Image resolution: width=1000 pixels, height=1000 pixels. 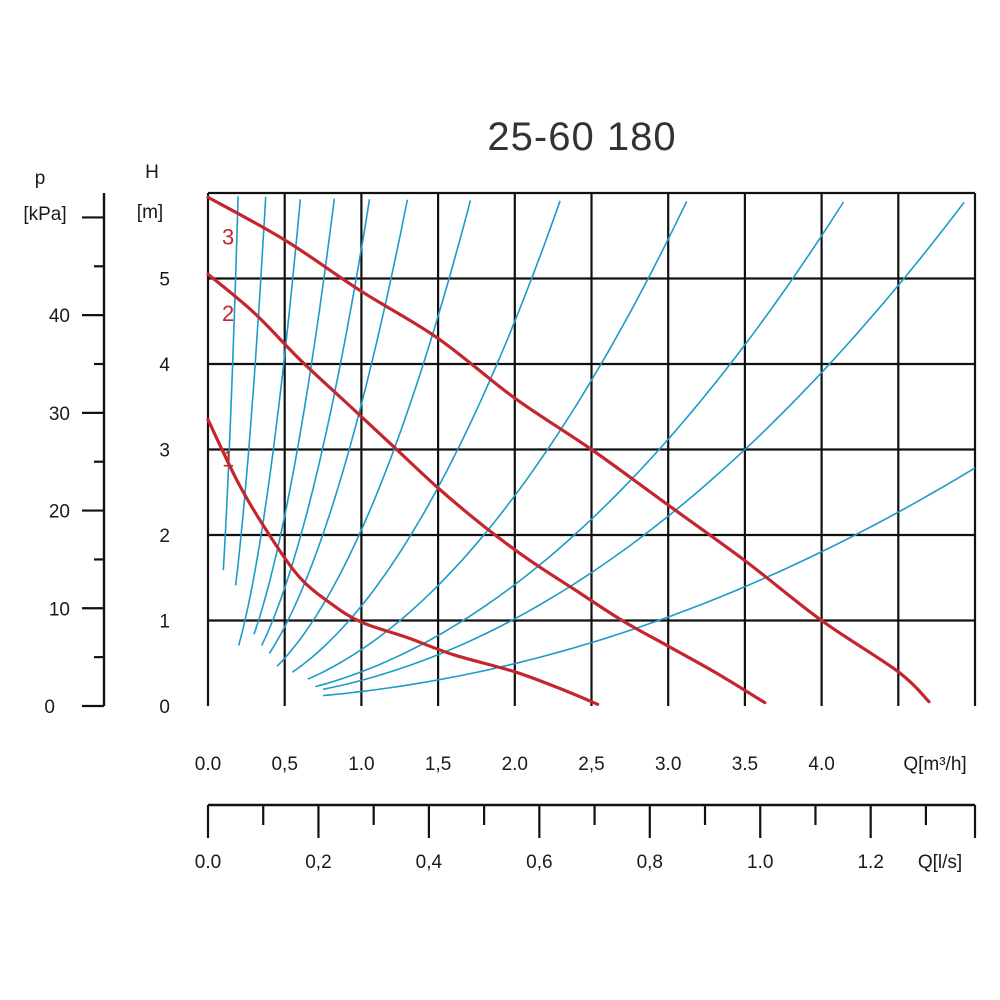 What do you see at coordinates (870, 862) in the screenshot?
I see `flow-ls-tick-label: 1.2` at bounding box center [870, 862].